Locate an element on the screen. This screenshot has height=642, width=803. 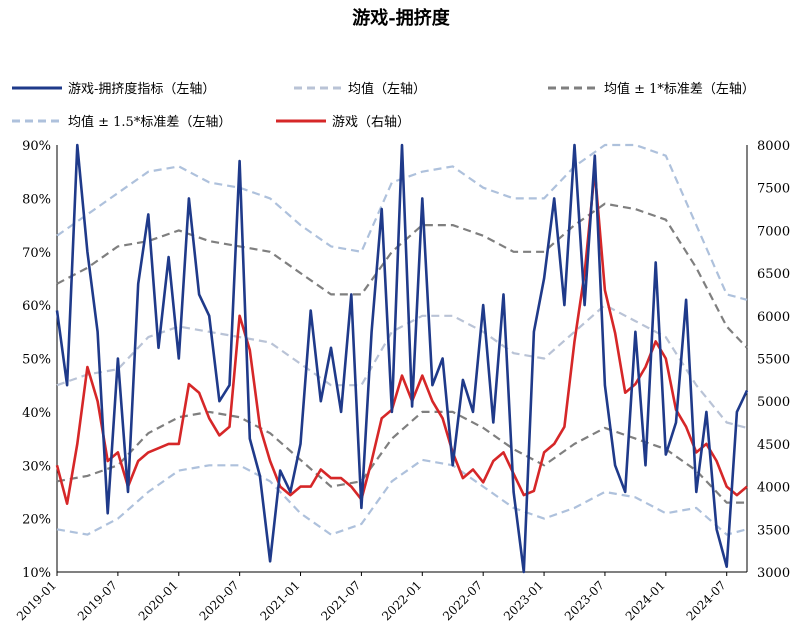
x-tick-label: 2021-07 is located at coordinates (340, 600).